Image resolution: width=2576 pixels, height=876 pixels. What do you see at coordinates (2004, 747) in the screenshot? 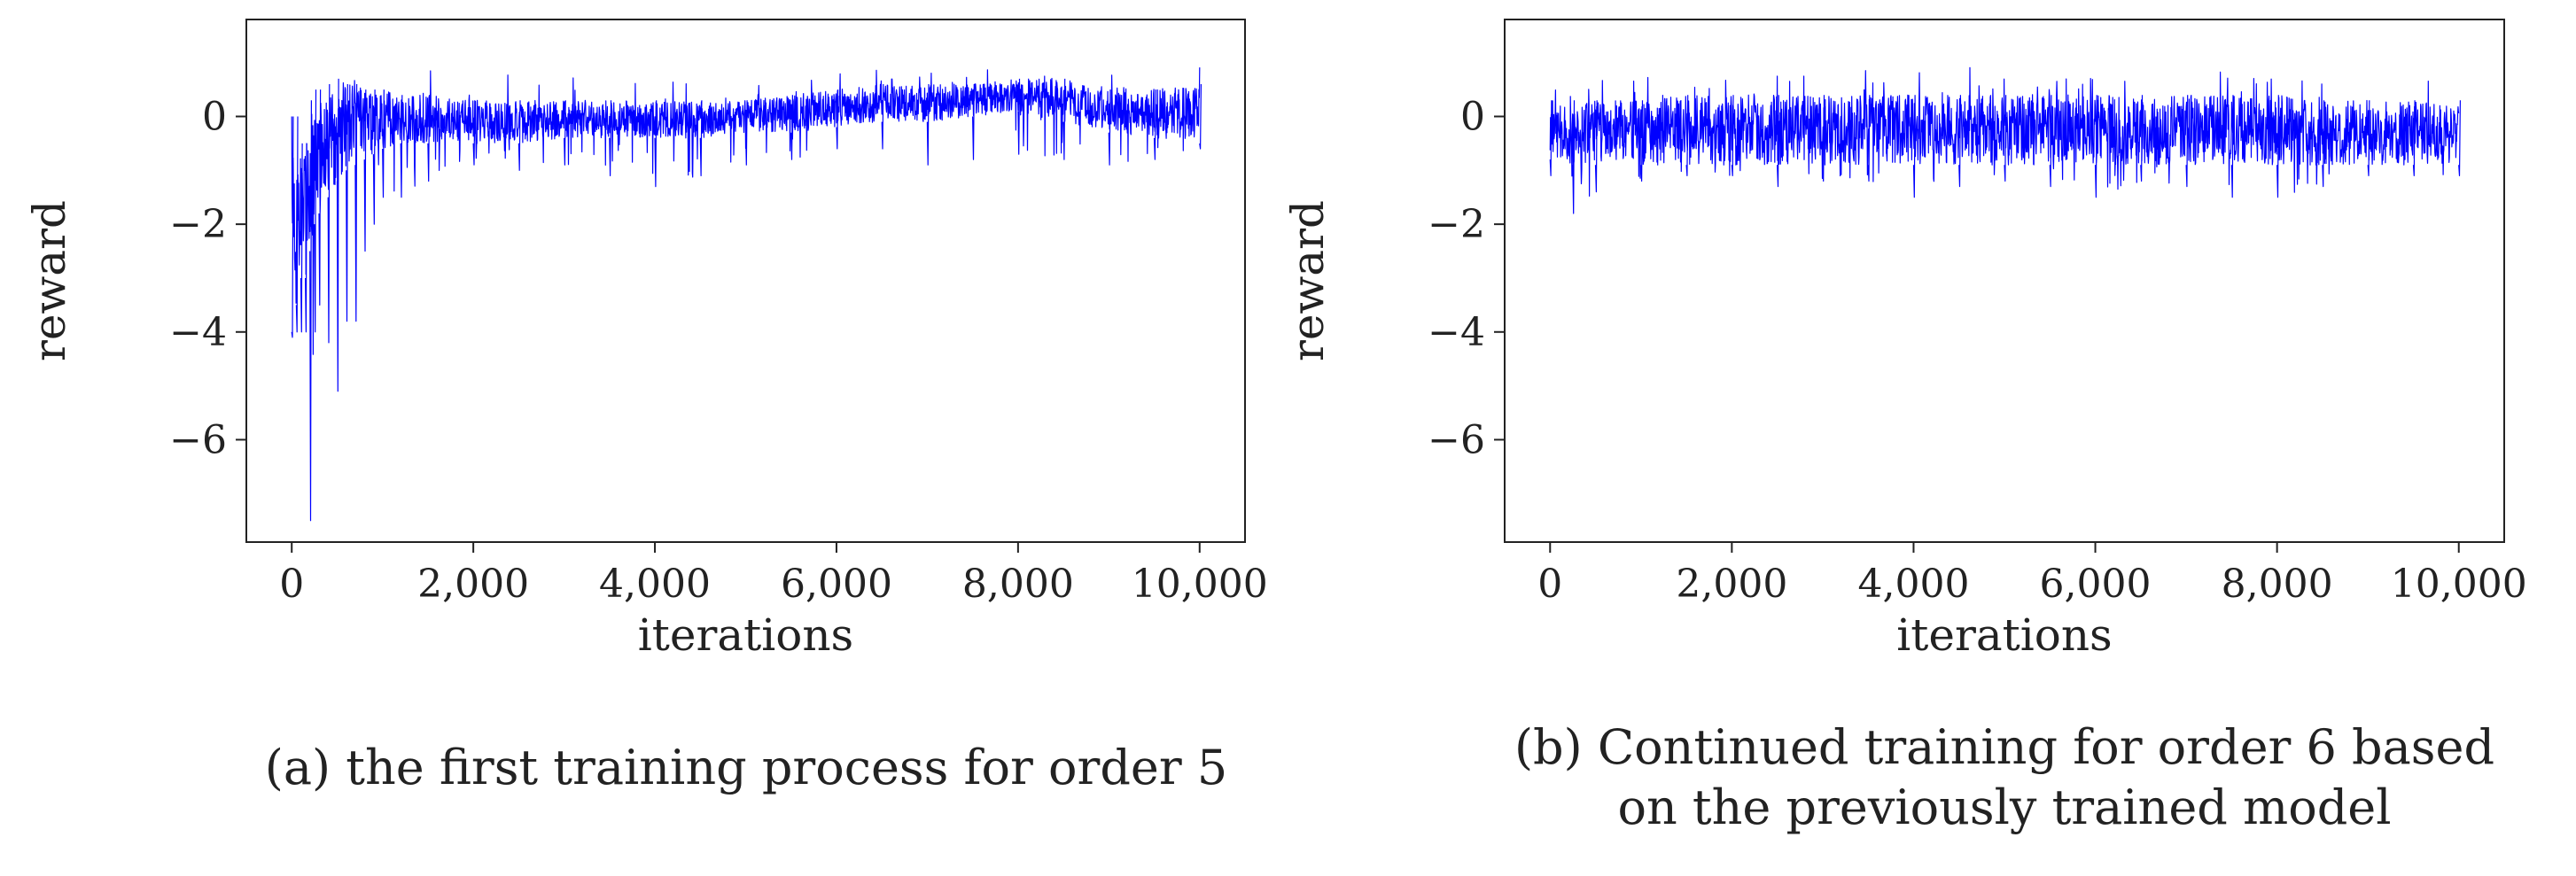
I see `panel-caption: (b) Continued training for order 6 based` at bounding box center [2004, 747].